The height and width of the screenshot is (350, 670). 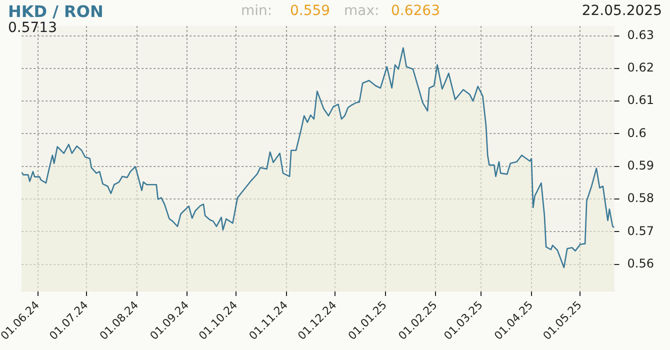 What do you see at coordinates (640, 100) in the screenshot?
I see `y-tick-label: 0.61` at bounding box center [640, 100].